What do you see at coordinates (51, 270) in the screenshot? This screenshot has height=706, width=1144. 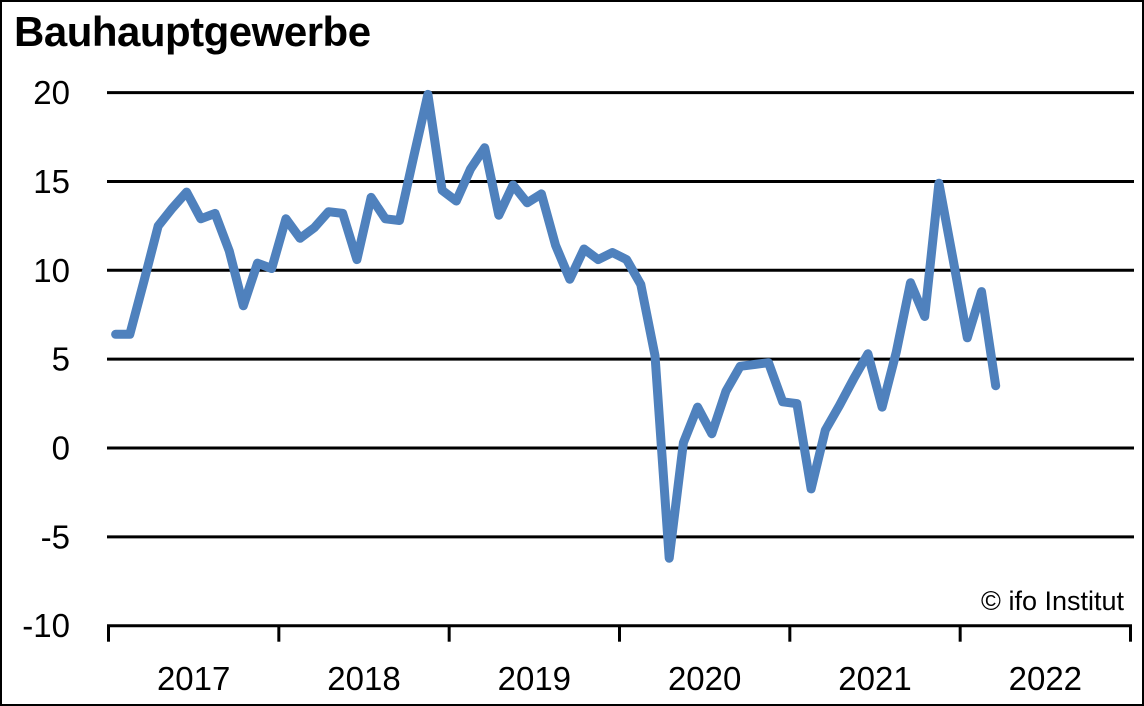 I see `y-axis-label-10: 10` at bounding box center [51, 270].